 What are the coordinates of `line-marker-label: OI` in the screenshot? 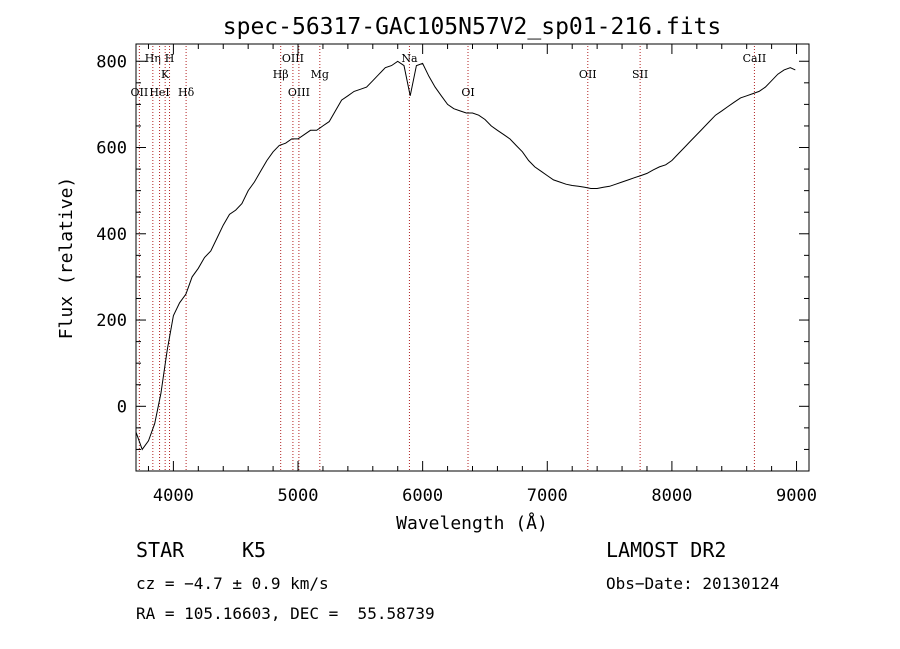 It's located at (467, 92).